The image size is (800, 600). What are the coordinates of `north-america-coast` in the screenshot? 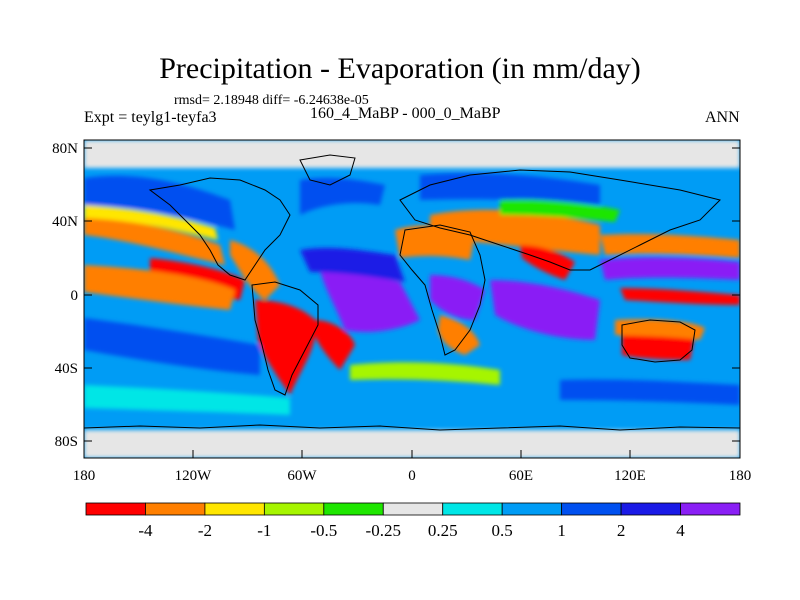 It's located at (219, 229).